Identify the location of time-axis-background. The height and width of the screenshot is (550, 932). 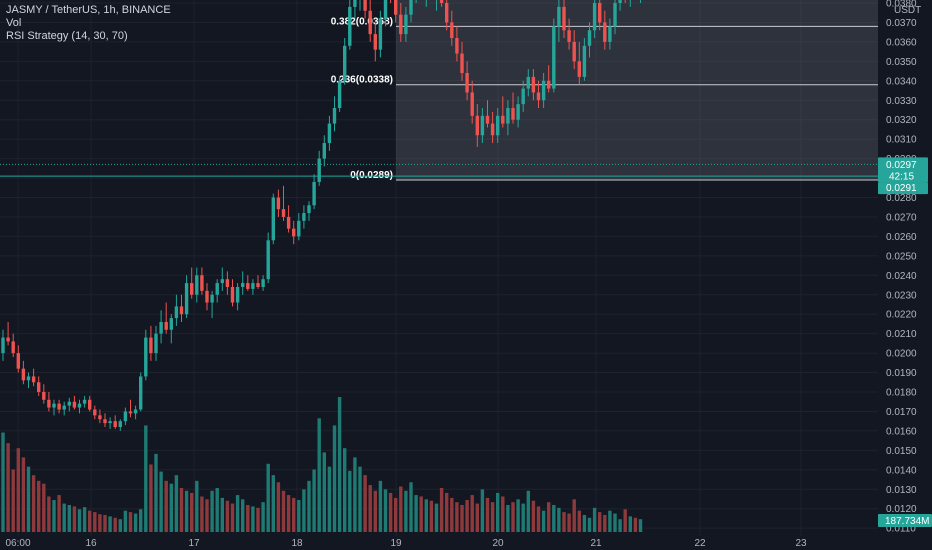
(439, 543).